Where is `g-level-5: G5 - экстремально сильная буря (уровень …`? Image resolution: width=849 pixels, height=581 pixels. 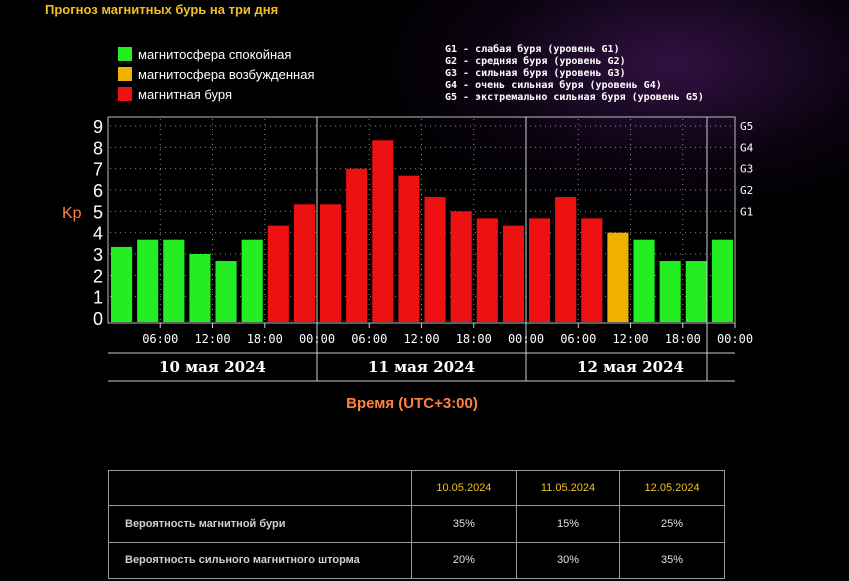 g-level-5: G5 - экстремально сильная буря (уровень … is located at coordinates (574, 97).